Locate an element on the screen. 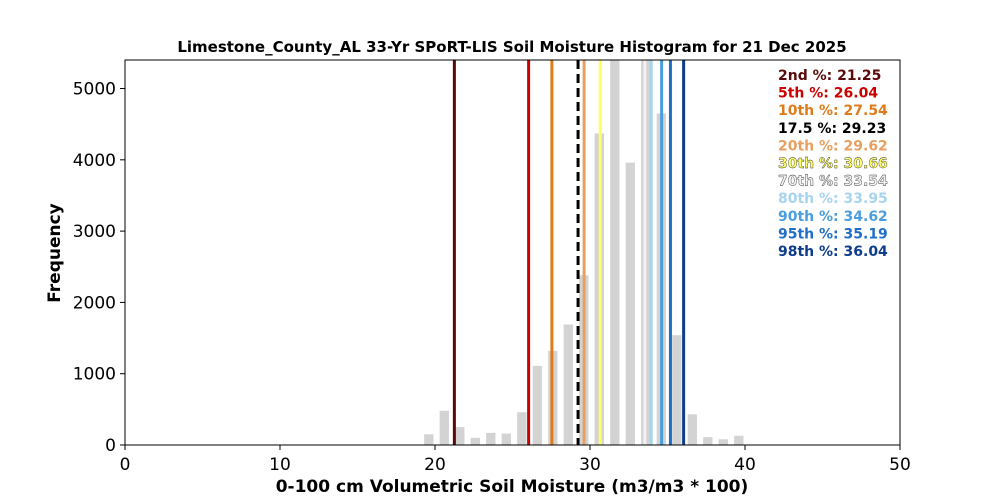 This screenshot has width=1000, height=504. percentile-label-8: 80th %: 33.95 is located at coordinates (833, 199).